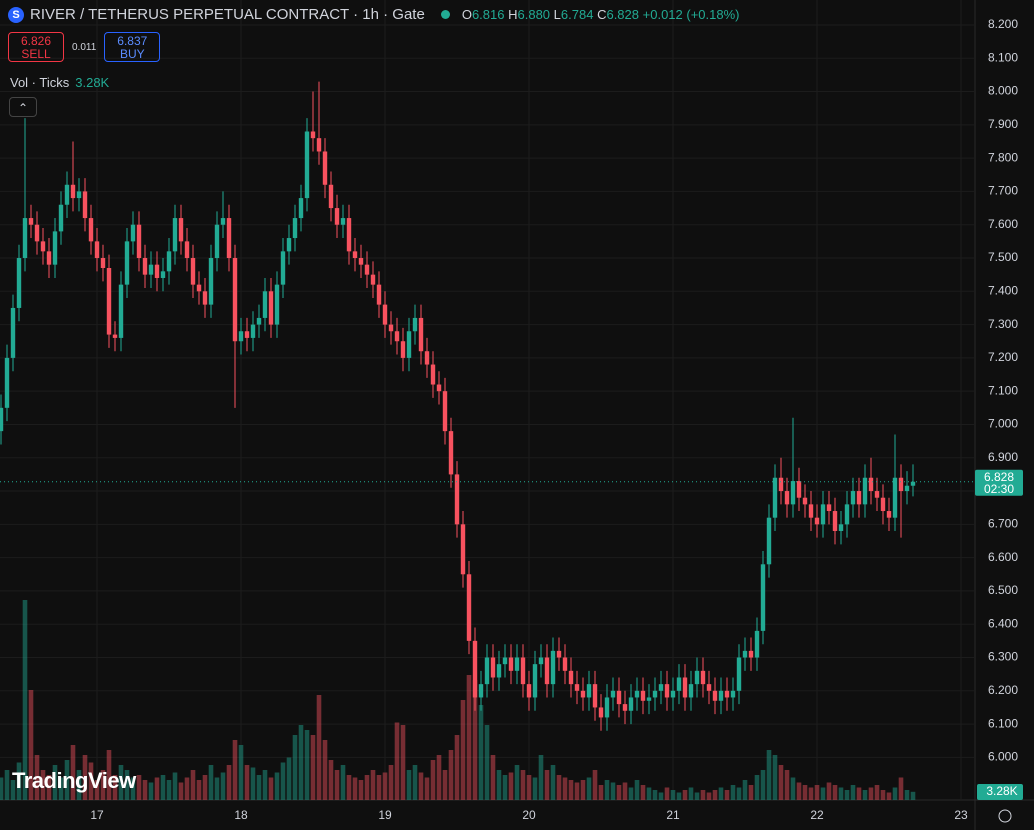 This screenshot has height=830, width=1034. What do you see at coordinates (999, 477) in the screenshot?
I see `last-price-label: 6.828` at bounding box center [999, 477].